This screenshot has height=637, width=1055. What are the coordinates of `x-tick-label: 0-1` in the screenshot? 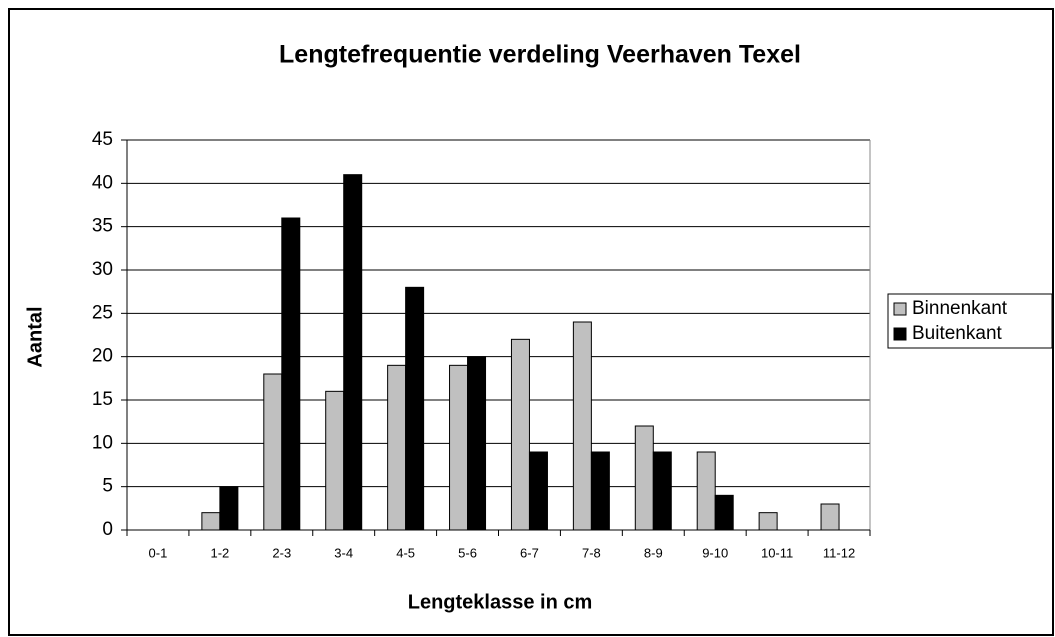 It's located at (158, 552).